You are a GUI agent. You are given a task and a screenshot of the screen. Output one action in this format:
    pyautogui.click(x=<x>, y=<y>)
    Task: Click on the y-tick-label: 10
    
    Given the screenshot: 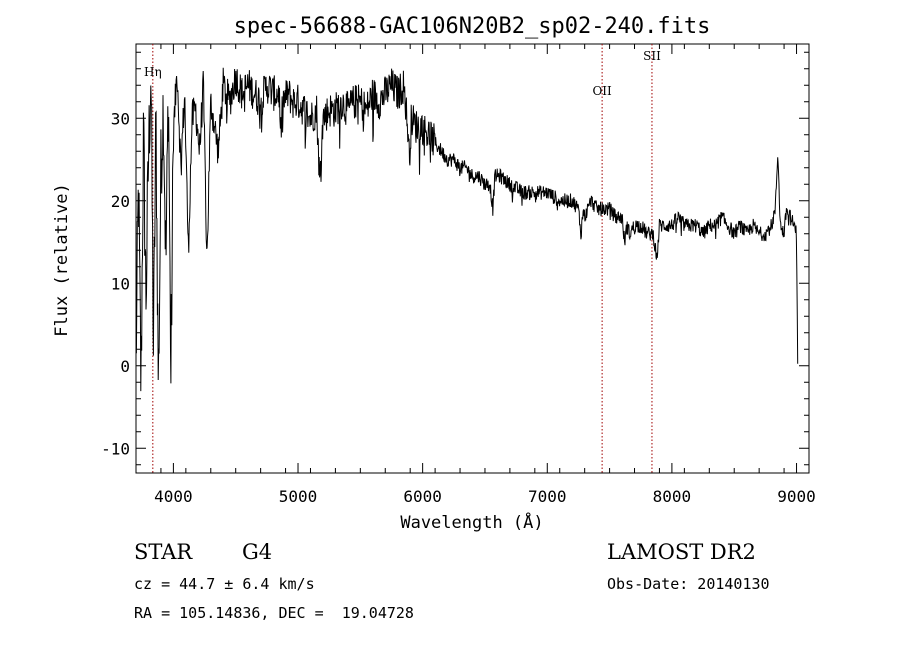 What is the action you would take?
    pyautogui.click(x=120, y=283)
    